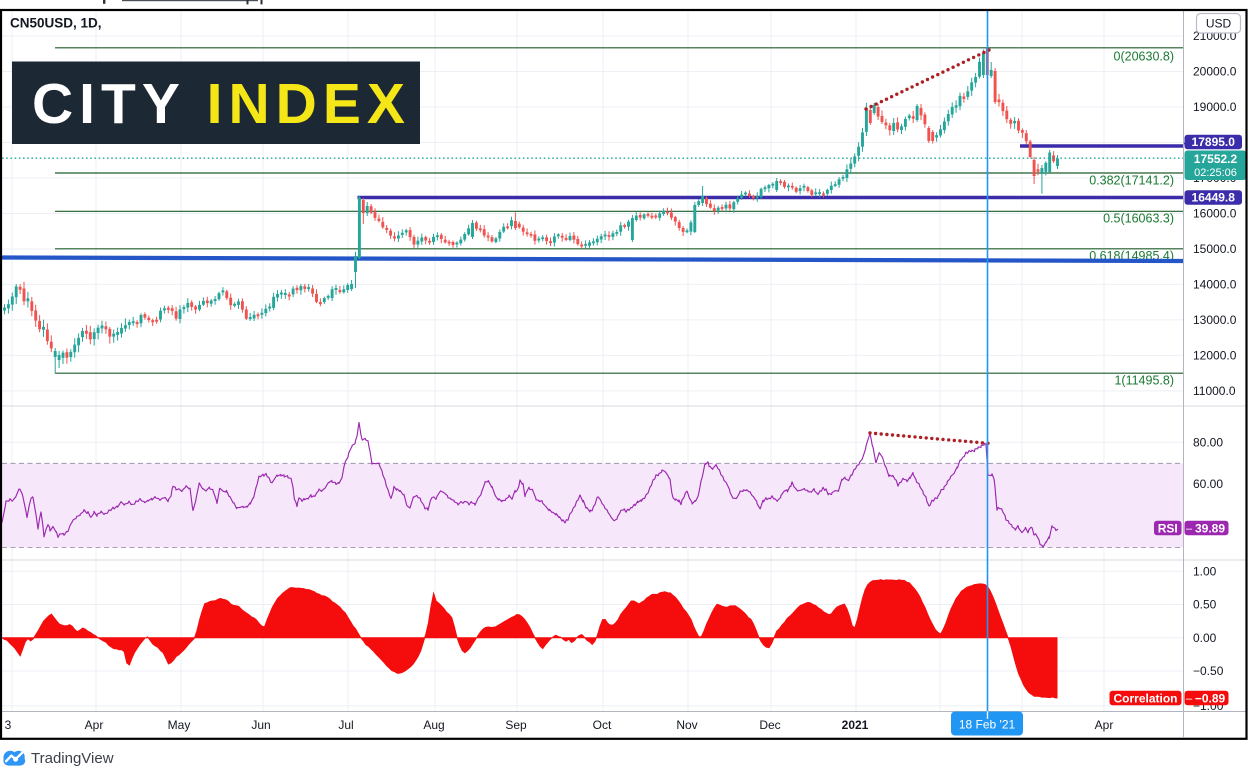 This screenshot has width=1254, height=776. I want to click on svg-text: 02:25:06, so click(1215, 173).